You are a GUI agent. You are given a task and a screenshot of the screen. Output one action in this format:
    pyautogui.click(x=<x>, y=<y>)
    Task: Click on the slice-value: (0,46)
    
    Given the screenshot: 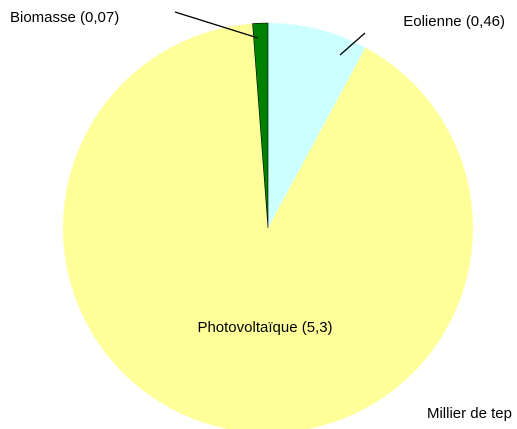 What is the action you would take?
    pyautogui.click(x=485, y=21)
    